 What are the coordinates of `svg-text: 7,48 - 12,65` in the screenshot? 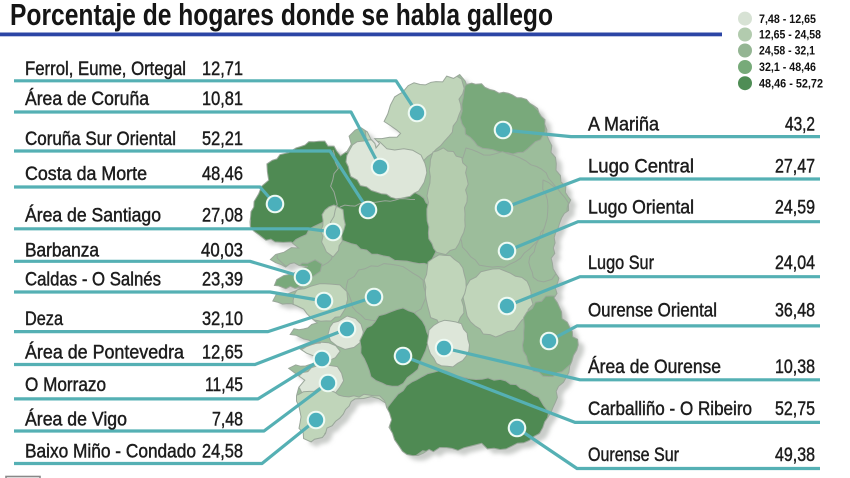 It's located at (788, 20).